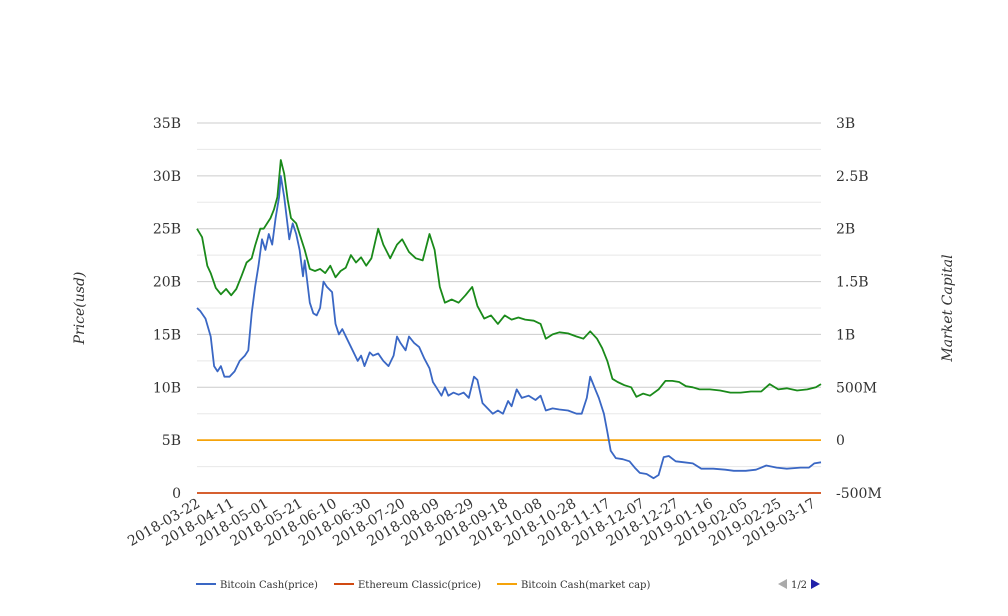 The width and height of the screenshot is (1008, 616). I want to click on left-axis-ticks: 0 5B 10B 15B 20B 25B 30B 35B, so click(167, 309).